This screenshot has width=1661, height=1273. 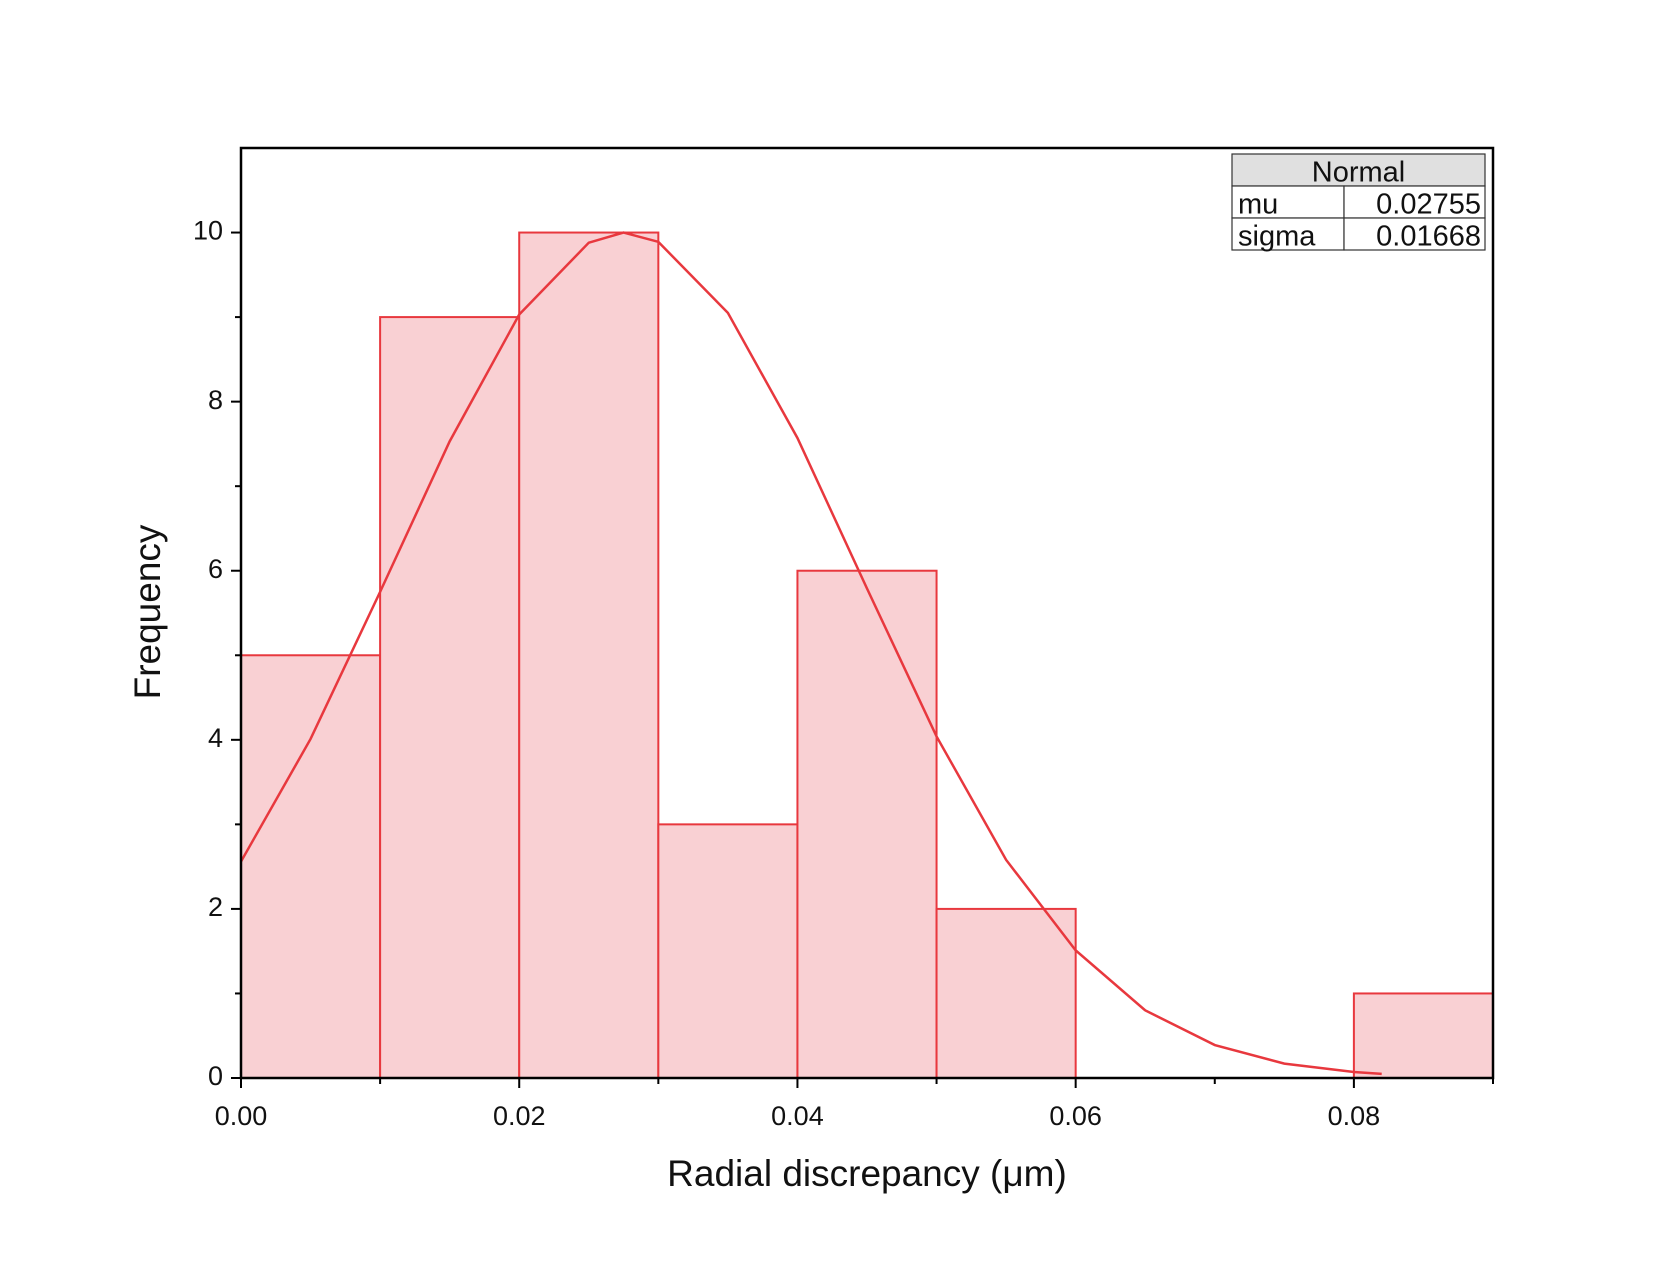 I want to click on param-name: sigma, so click(x=1277, y=237).